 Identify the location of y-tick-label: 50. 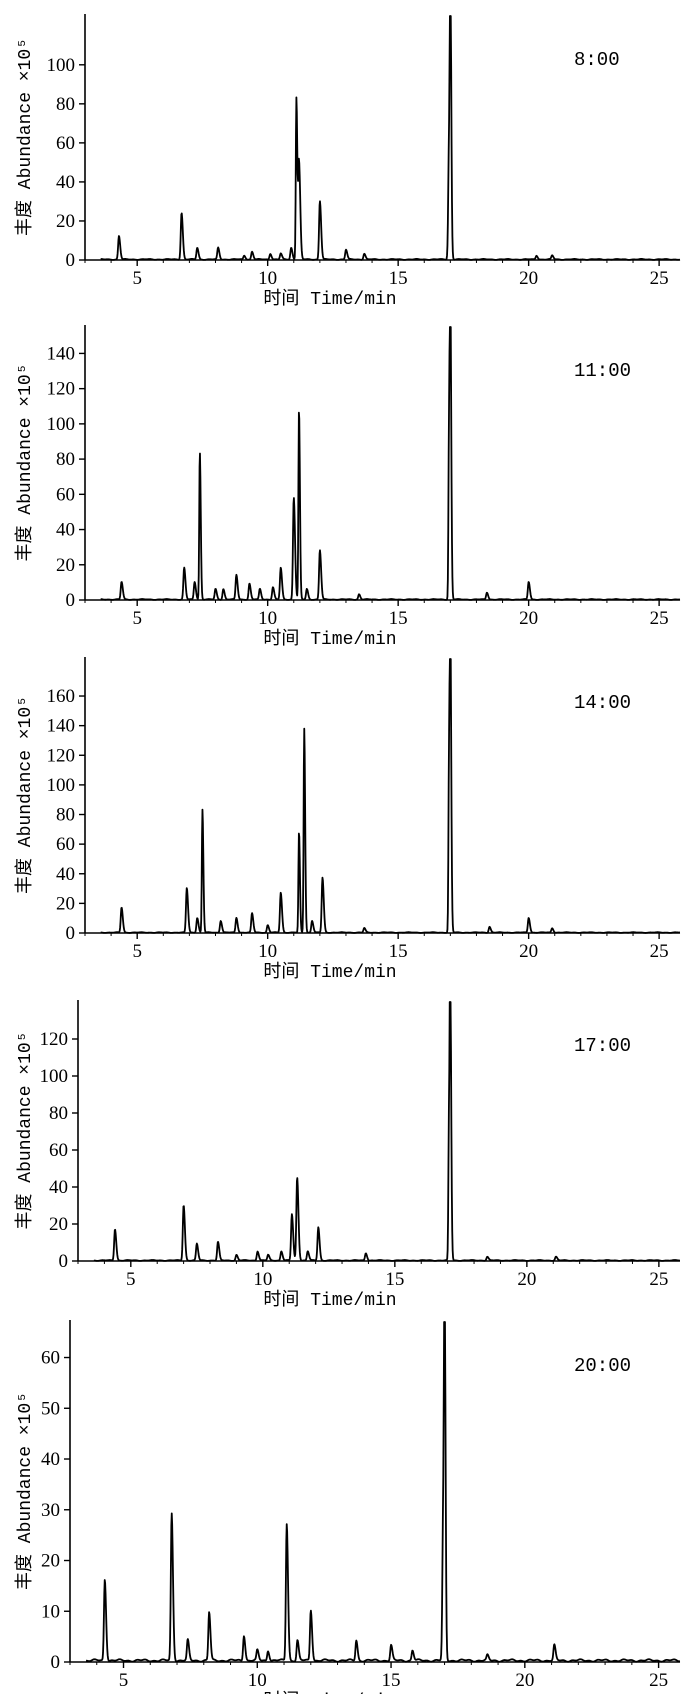
(50, 1408).